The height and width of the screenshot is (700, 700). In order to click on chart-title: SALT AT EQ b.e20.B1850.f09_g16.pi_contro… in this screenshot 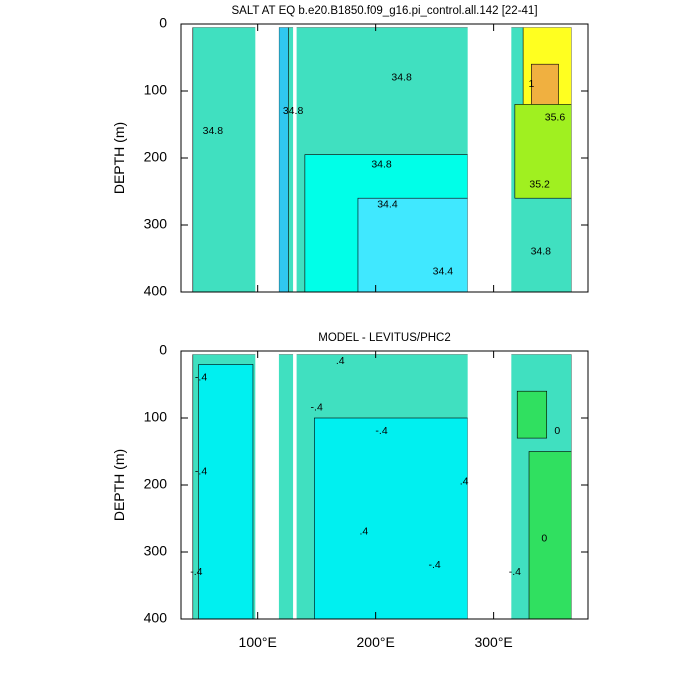, I will do `click(384, 11)`.